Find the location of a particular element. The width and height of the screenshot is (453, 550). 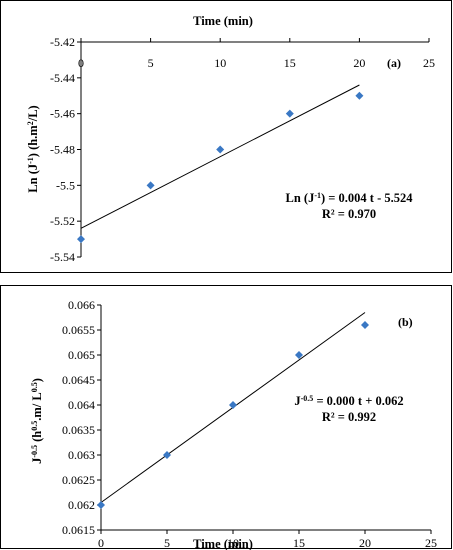

y-tick-label: 0.062 is located at coordinates (81, 505).